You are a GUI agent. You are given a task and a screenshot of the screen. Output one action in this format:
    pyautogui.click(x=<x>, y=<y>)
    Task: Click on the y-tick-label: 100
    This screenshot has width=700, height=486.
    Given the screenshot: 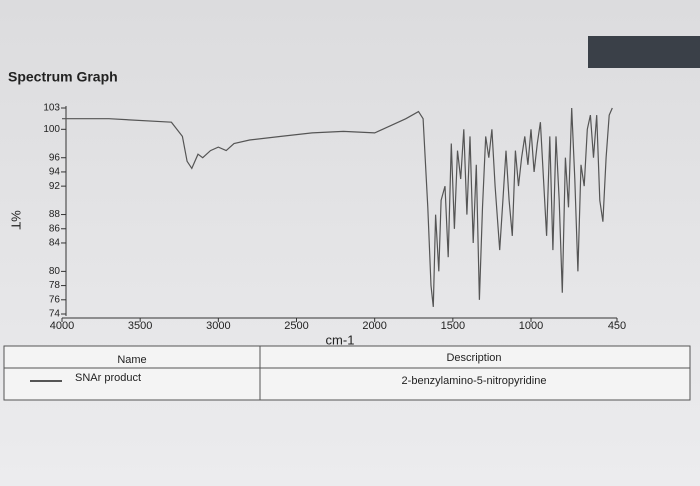 What is the action you would take?
    pyautogui.click(x=51, y=129)
    